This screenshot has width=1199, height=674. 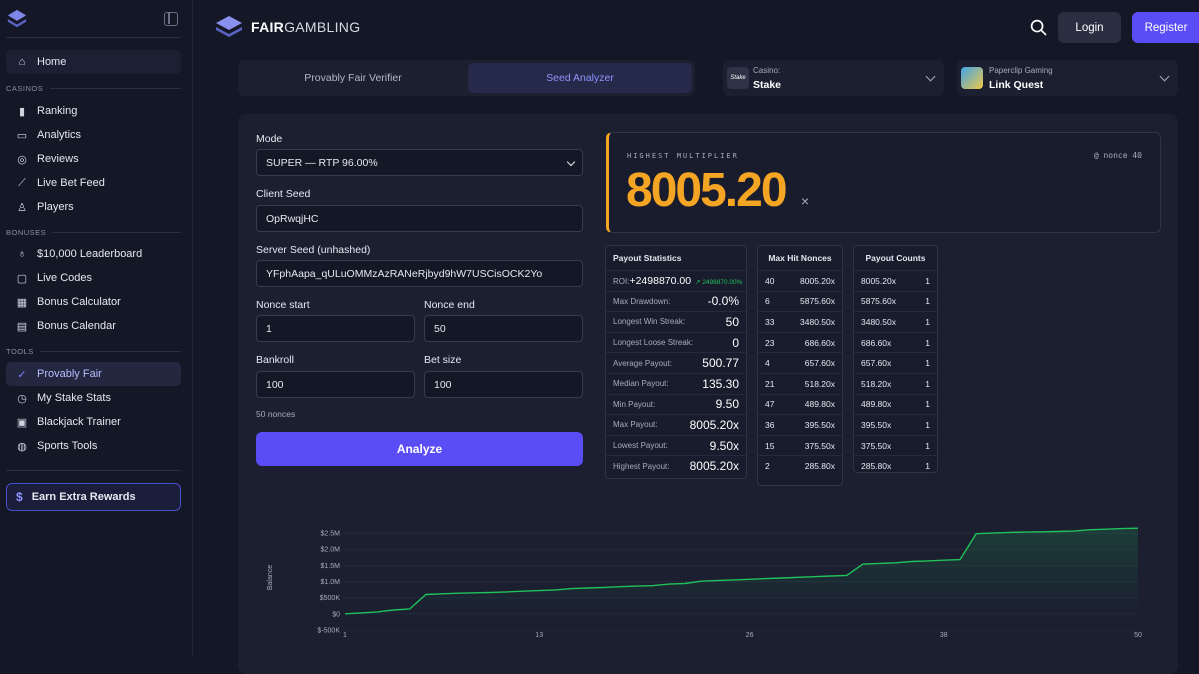 I want to click on bet-size-input: 100, so click(x=503, y=384).